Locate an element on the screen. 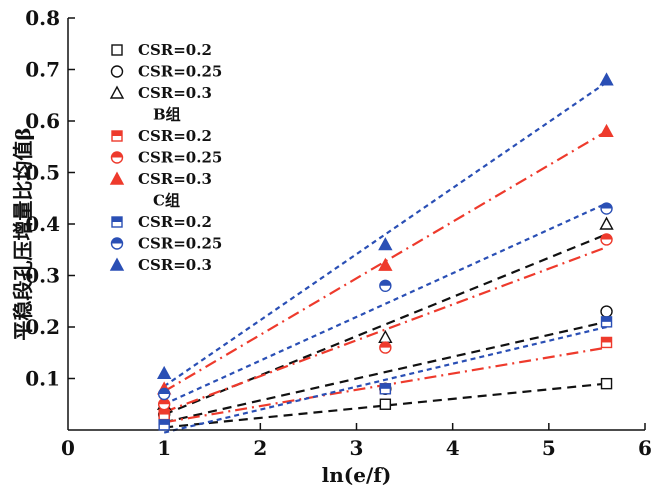 This screenshot has height=493, width=659. y-axis-title: 平稳段孔压增量比均值β is located at coordinates (23, 233).